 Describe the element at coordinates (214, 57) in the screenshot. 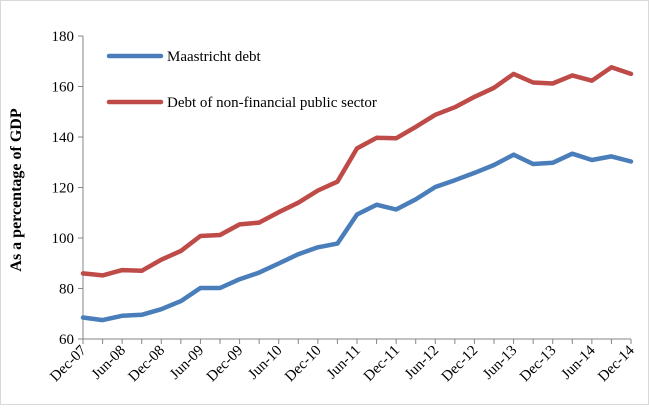

I see `legend-label: Maastricht debt` at that location.